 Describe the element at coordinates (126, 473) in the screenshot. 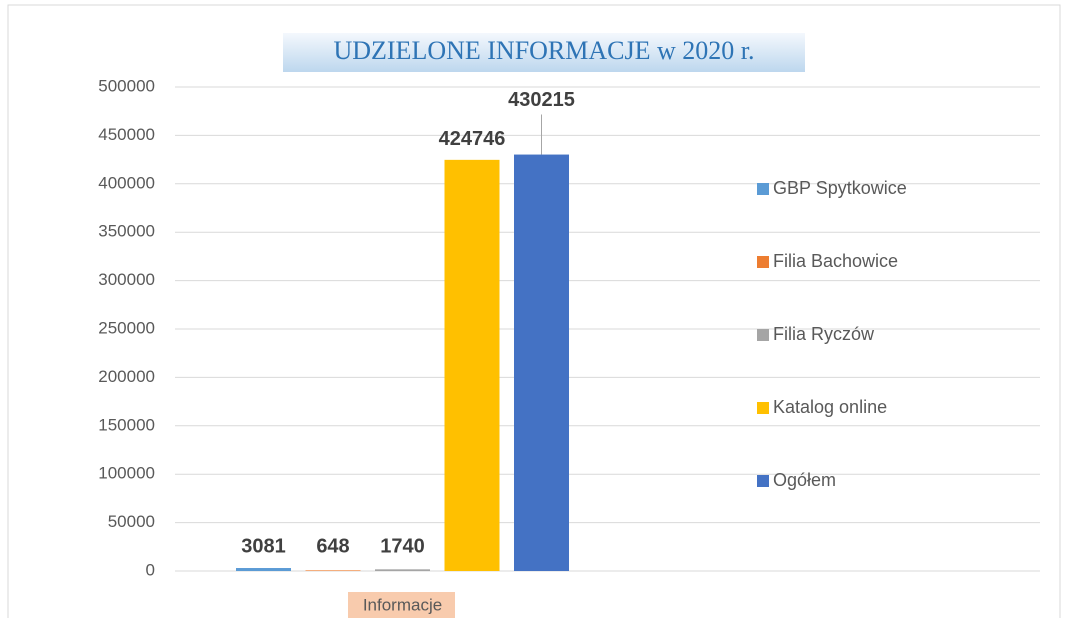

I see `y-tick-label: 100000` at that location.